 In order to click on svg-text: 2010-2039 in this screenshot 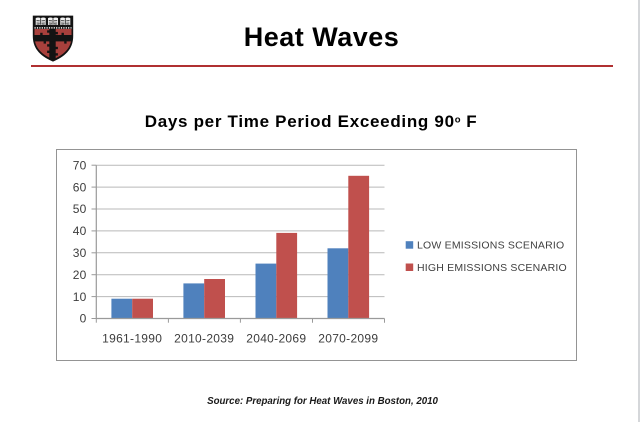, I will do `click(204, 339)`.